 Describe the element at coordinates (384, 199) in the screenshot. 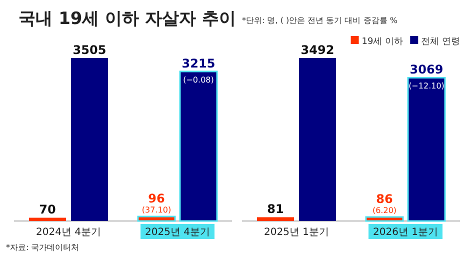

I see `data-label: 86` at that location.